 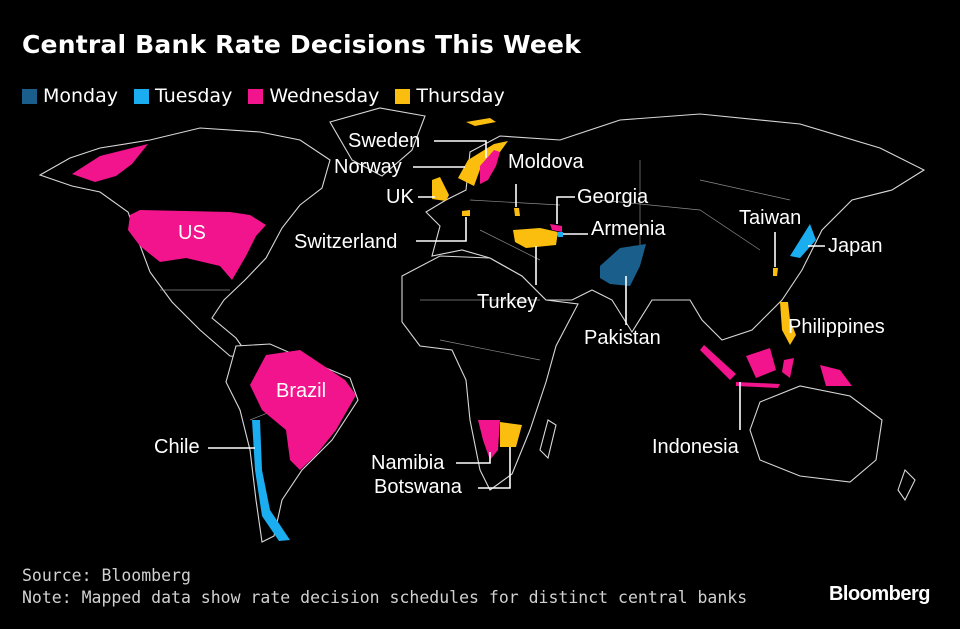 What do you see at coordinates (106, 575) in the screenshot?
I see `source-note: Source: Bloomberg` at bounding box center [106, 575].